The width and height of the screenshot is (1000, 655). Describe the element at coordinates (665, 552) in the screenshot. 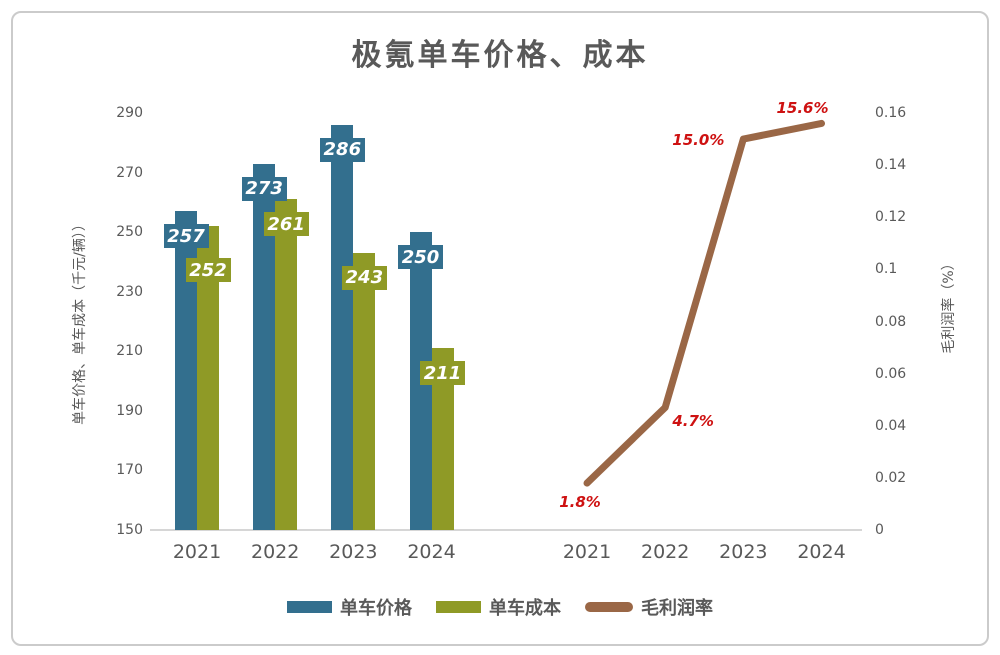

I see `x-axis-label-line: 2022` at that location.